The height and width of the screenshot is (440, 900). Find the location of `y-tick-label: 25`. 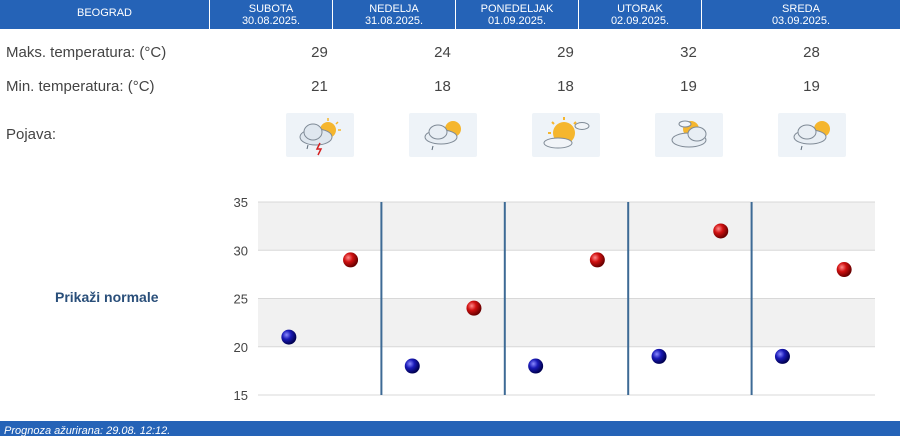

y-tick-label: 25 is located at coordinates (241, 299).